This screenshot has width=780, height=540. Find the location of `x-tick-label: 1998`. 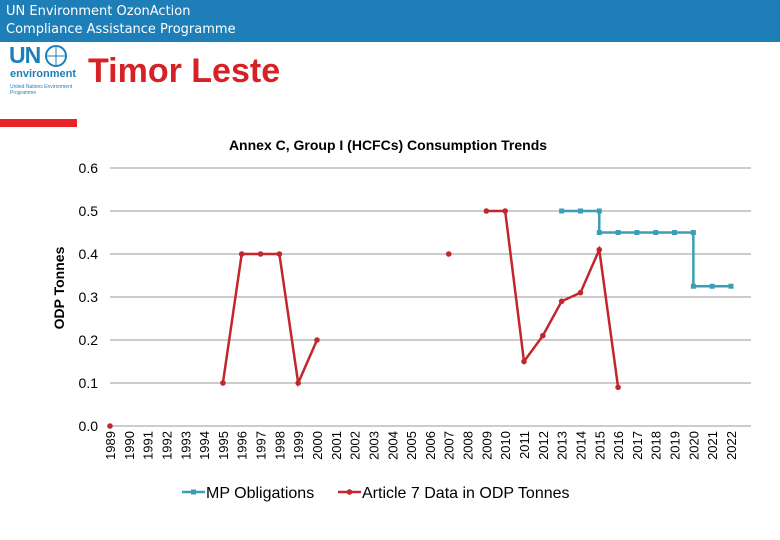

x-tick-label: 1998 is located at coordinates (279, 445).